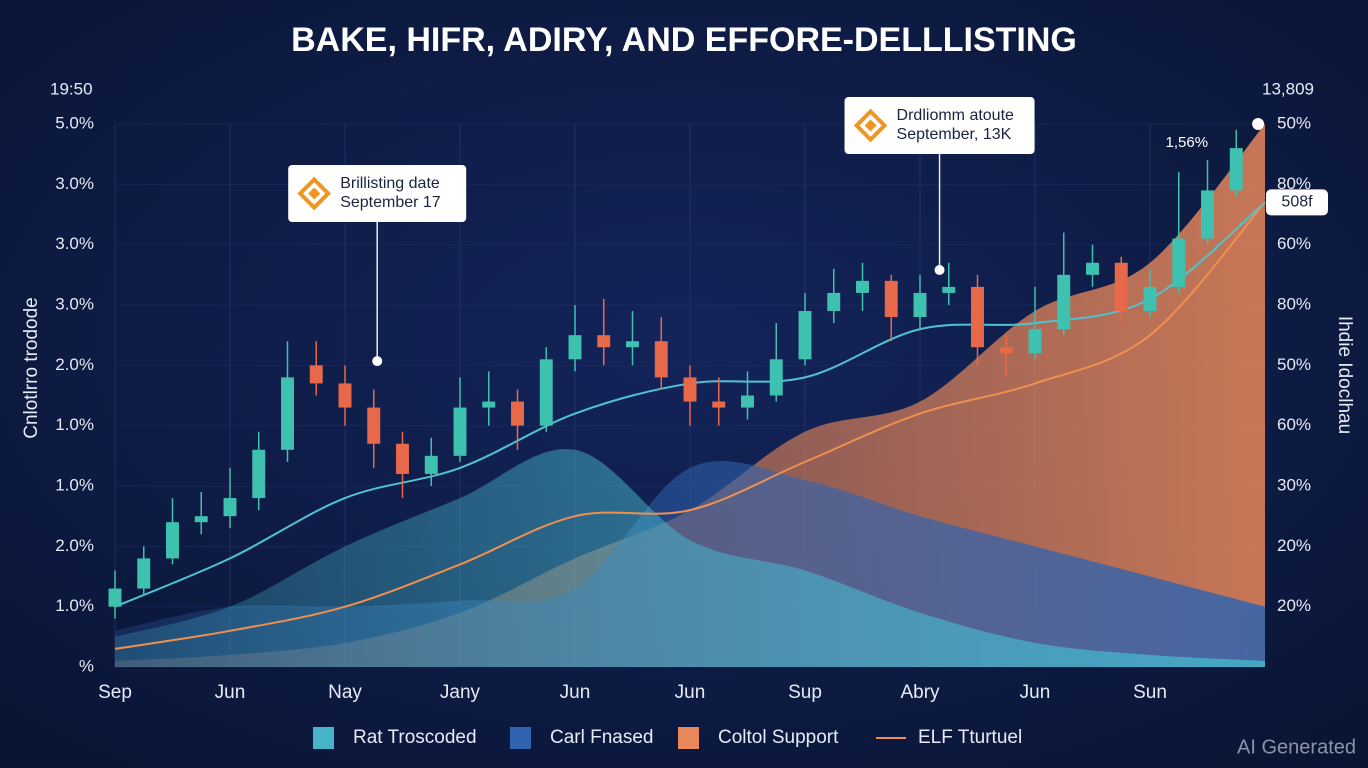 The image size is (1368, 768). What do you see at coordinates (778, 737) in the screenshot?
I see `legend-label: Coltol Support` at bounding box center [778, 737].